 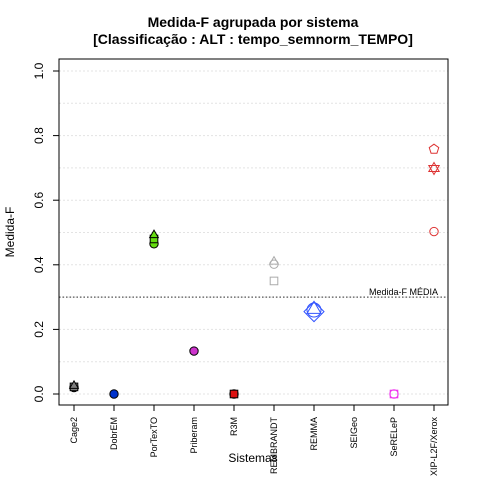 I want to click on data-point-star, so click(x=434, y=168).